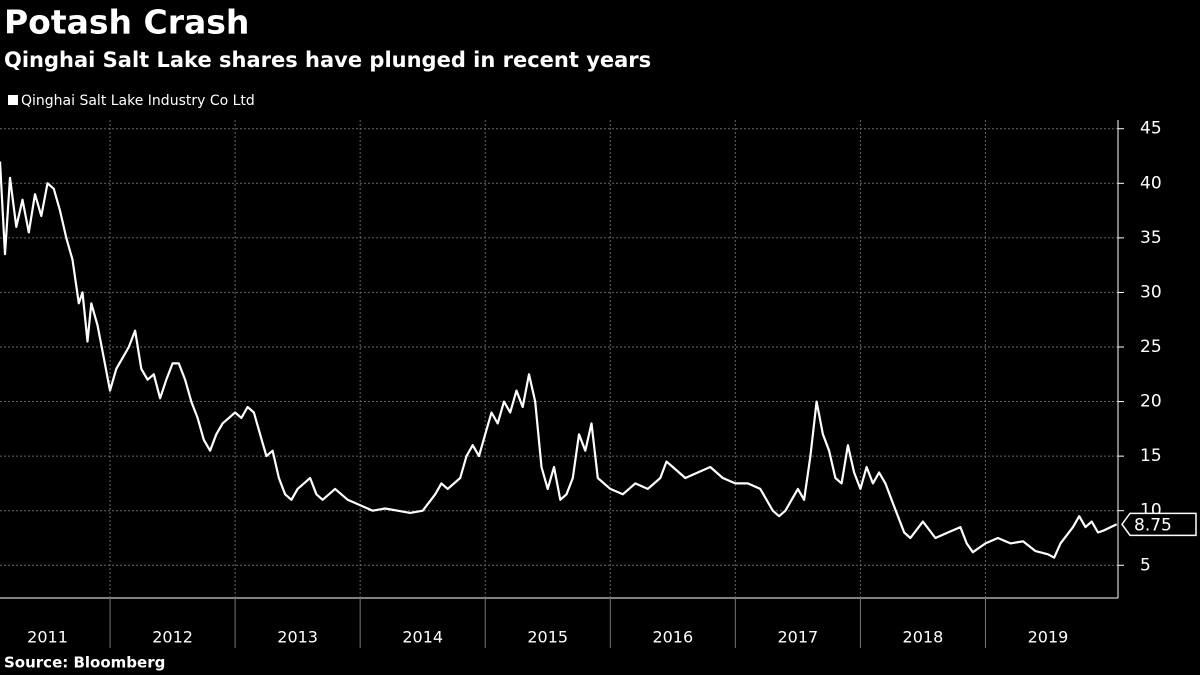  Describe the element at coordinates (923, 637) in the screenshot. I see `x-tick-label: 2018` at that location.